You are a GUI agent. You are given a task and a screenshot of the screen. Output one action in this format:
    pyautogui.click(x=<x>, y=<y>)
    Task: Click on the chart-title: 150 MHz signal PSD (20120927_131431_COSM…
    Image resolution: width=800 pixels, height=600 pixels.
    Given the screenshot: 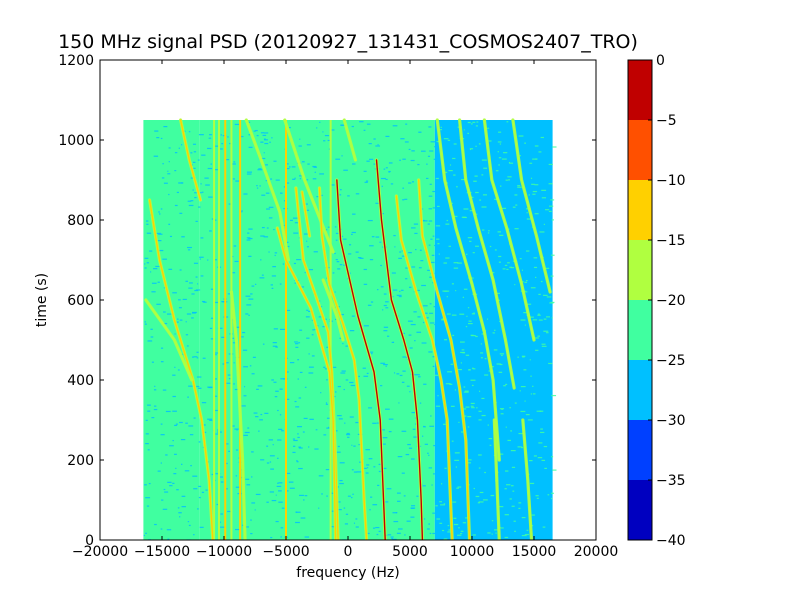 What is the action you would take?
    pyautogui.click(x=348, y=42)
    